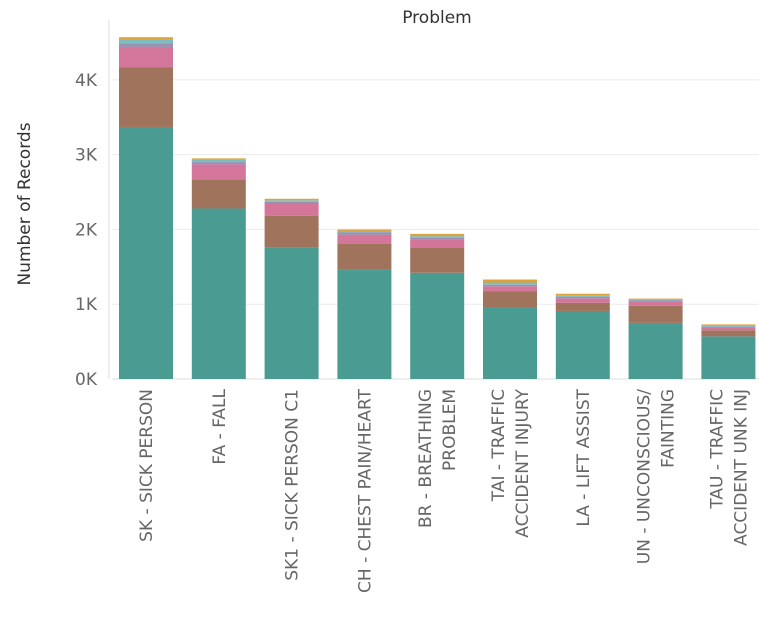  What do you see at coordinates (645, 477) in the screenshot?
I see `x-category-label: UN - UNCONSCIOUS/` at bounding box center [645, 477].